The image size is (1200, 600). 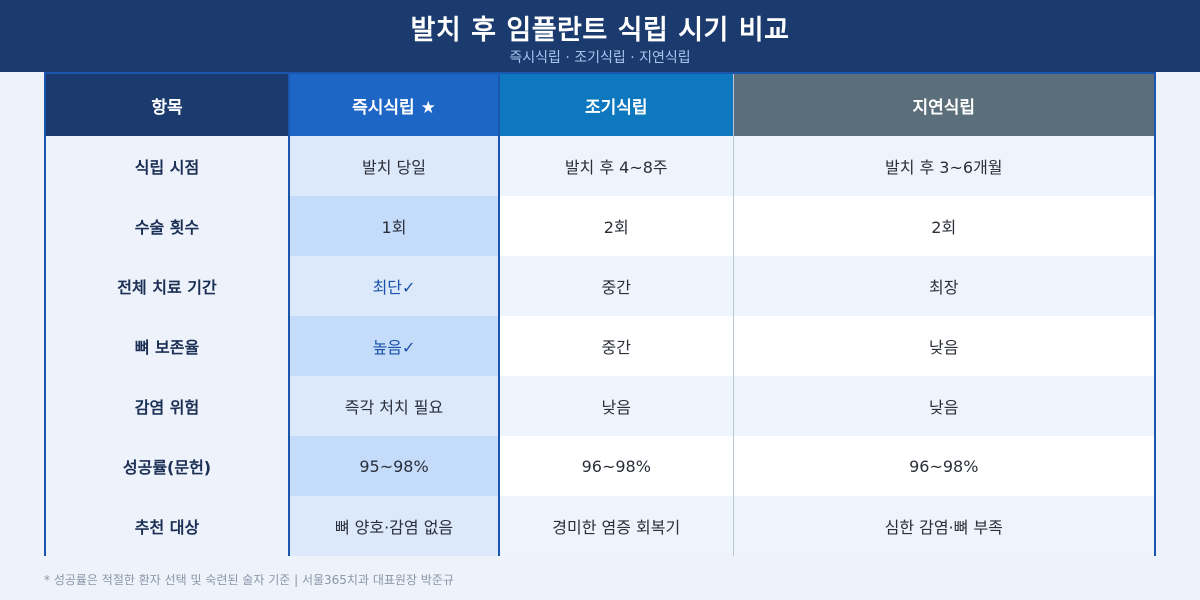 What do you see at coordinates (943, 226) in the screenshot?
I see `delayed-cell: 2회` at bounding box center [943, 226].